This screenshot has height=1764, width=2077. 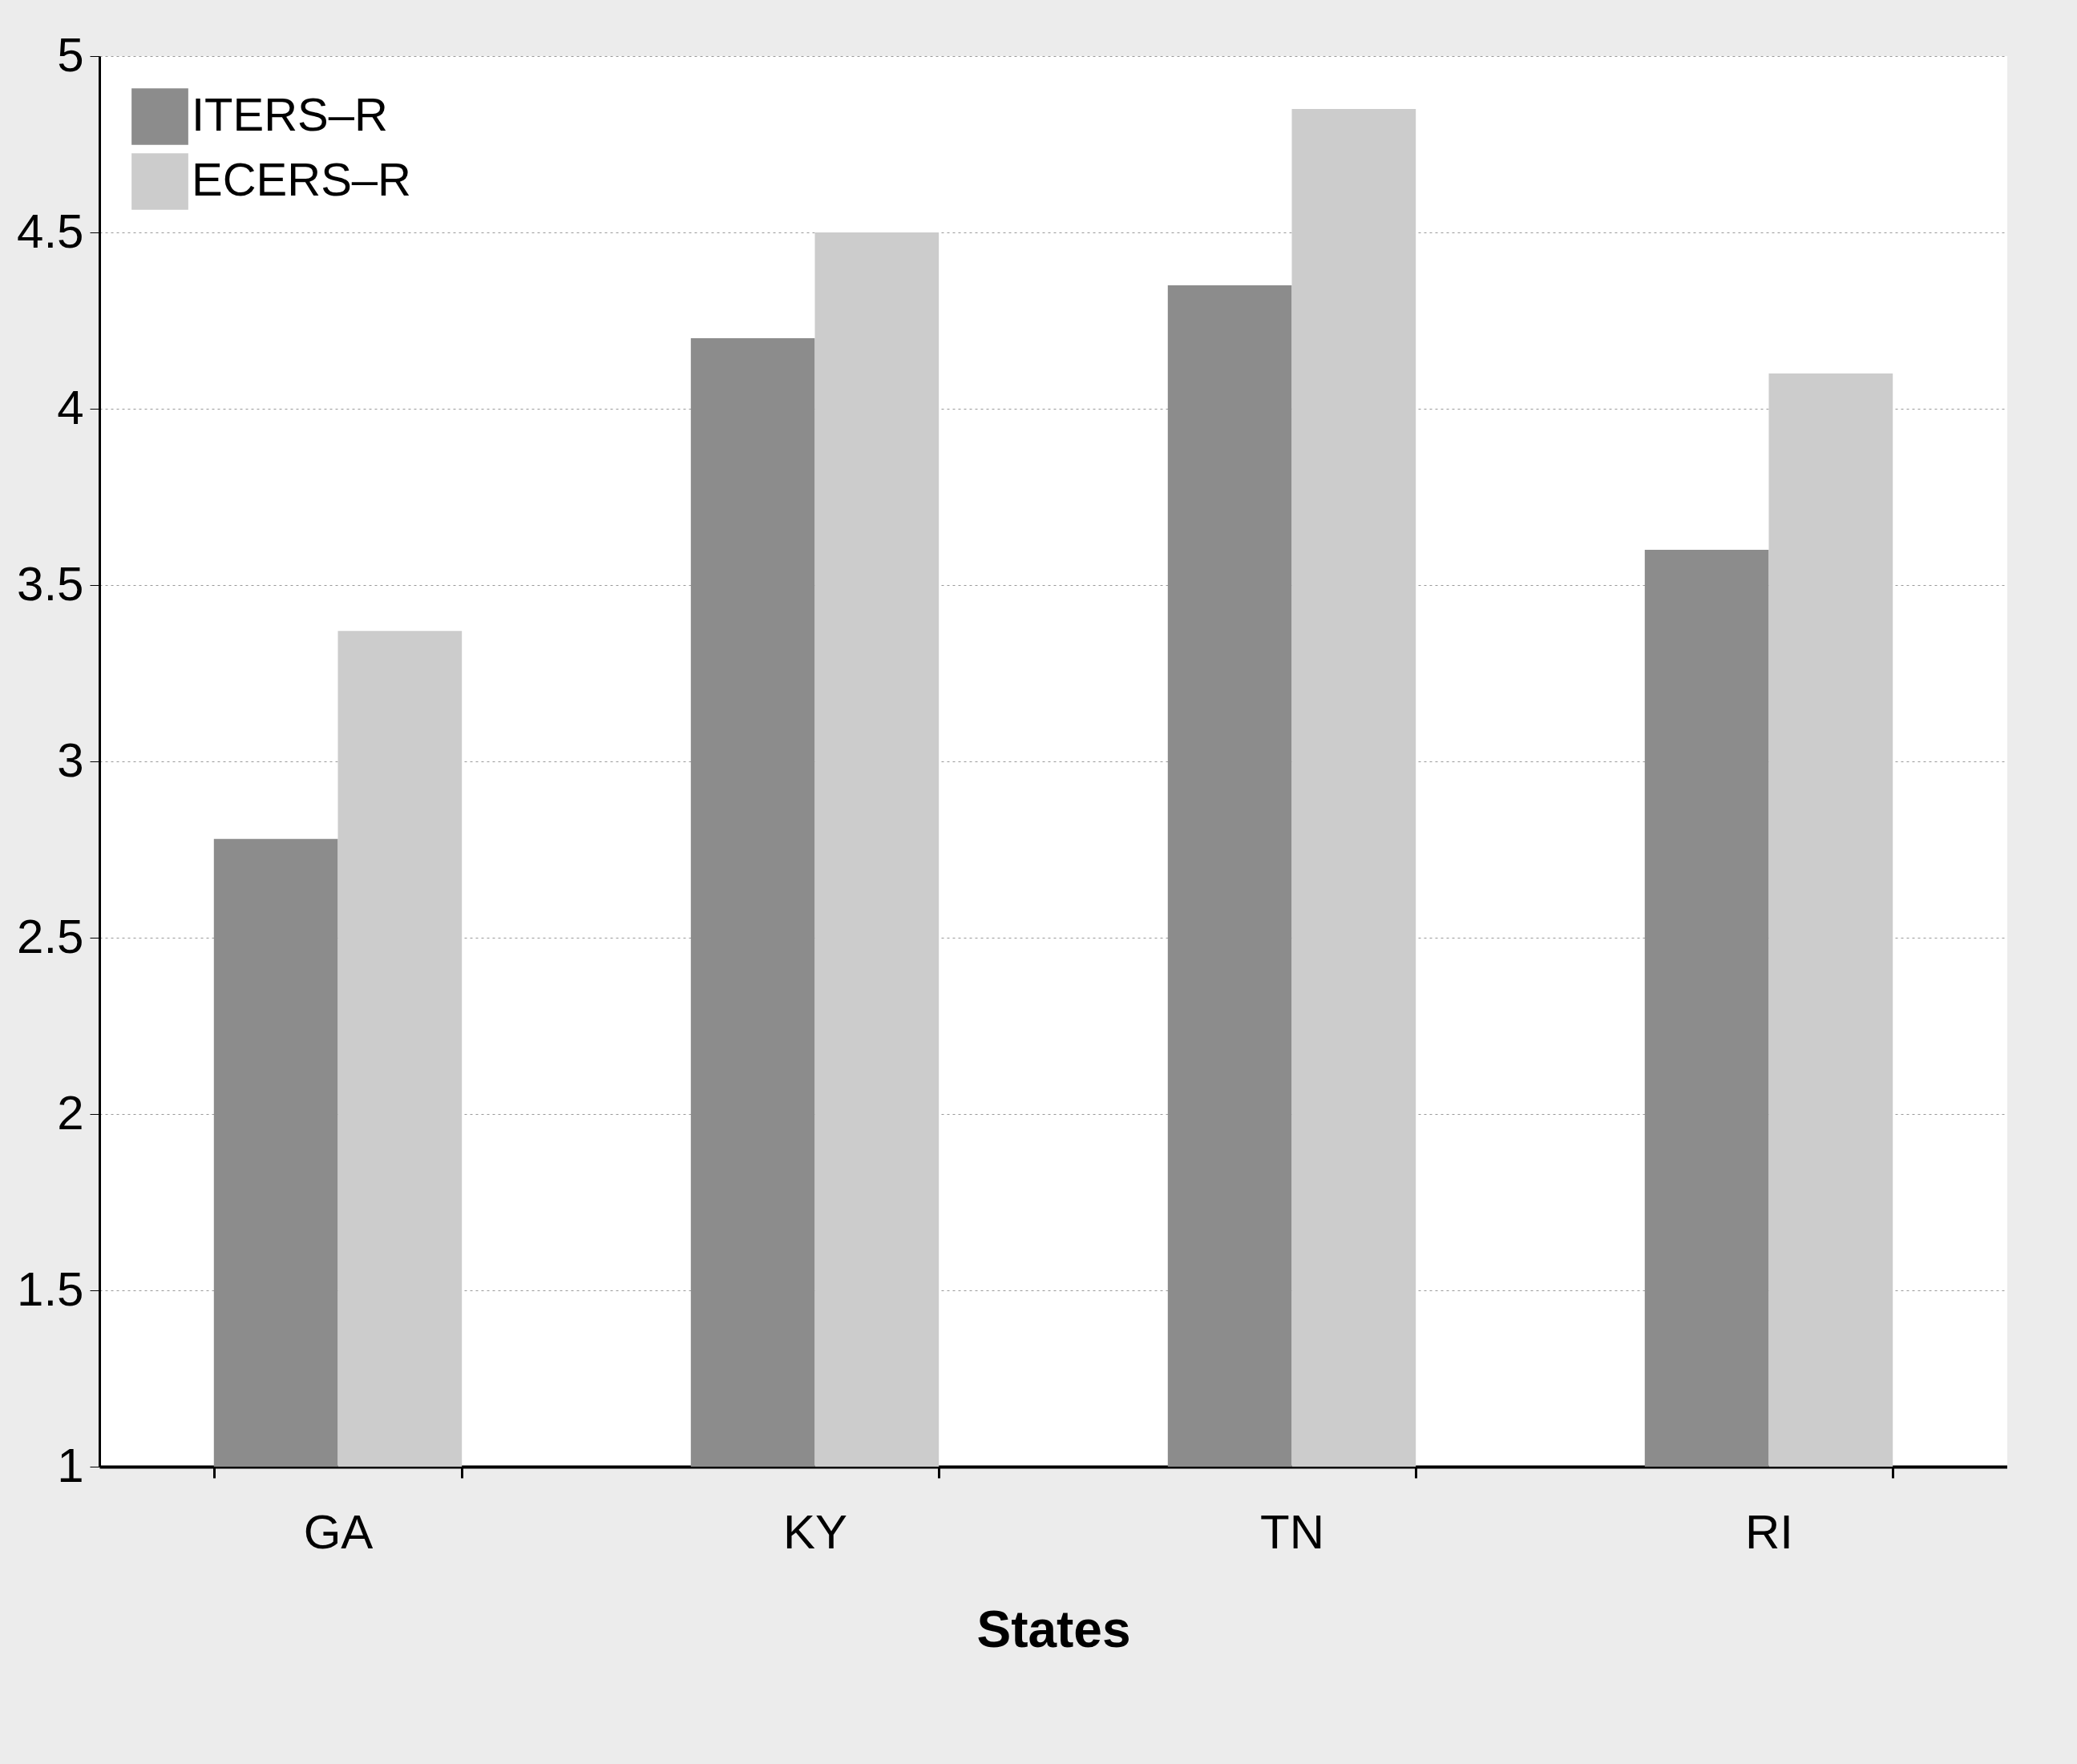 I want to click on y-tick-label: 4, so click(x=70, y=407).